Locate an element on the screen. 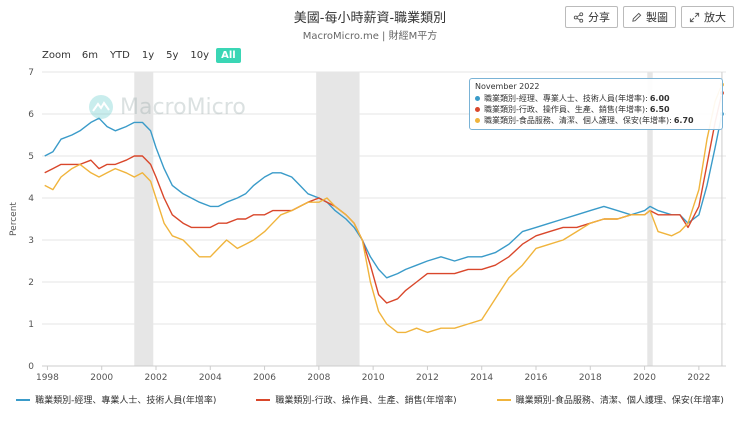  series1-swatch-icon is located at coordinates (23, 399).